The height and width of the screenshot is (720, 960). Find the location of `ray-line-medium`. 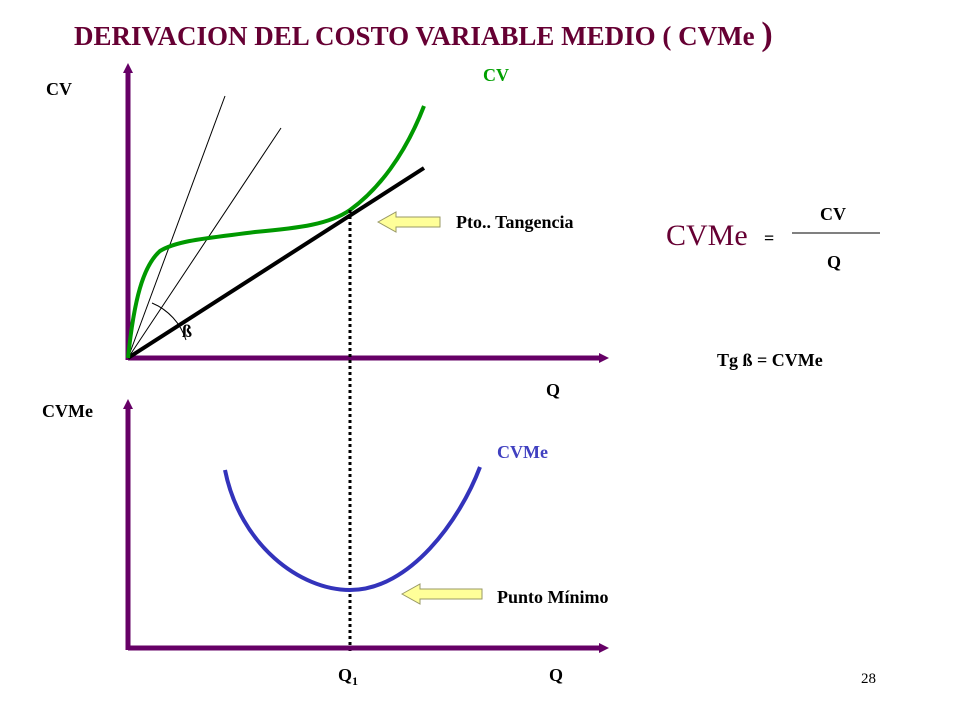

ray-line-medium is located at coordinates (204, 243).